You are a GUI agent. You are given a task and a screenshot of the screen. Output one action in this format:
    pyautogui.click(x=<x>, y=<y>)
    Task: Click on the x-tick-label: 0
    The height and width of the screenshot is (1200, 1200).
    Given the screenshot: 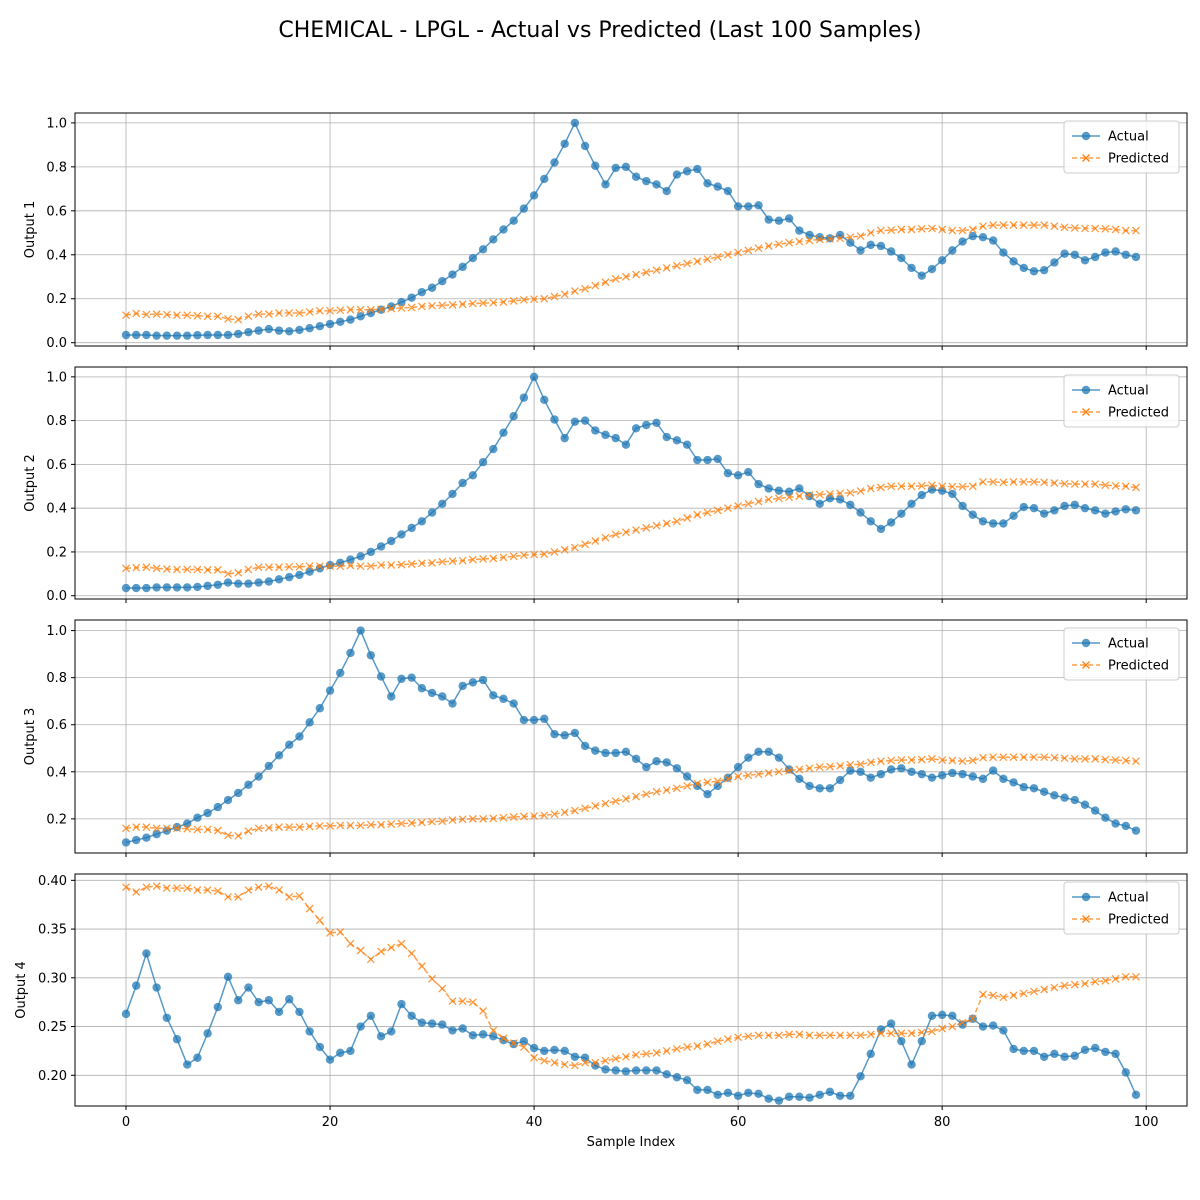 What is the action you would take?
    pyautogui.click(x=126, y=1122)
    